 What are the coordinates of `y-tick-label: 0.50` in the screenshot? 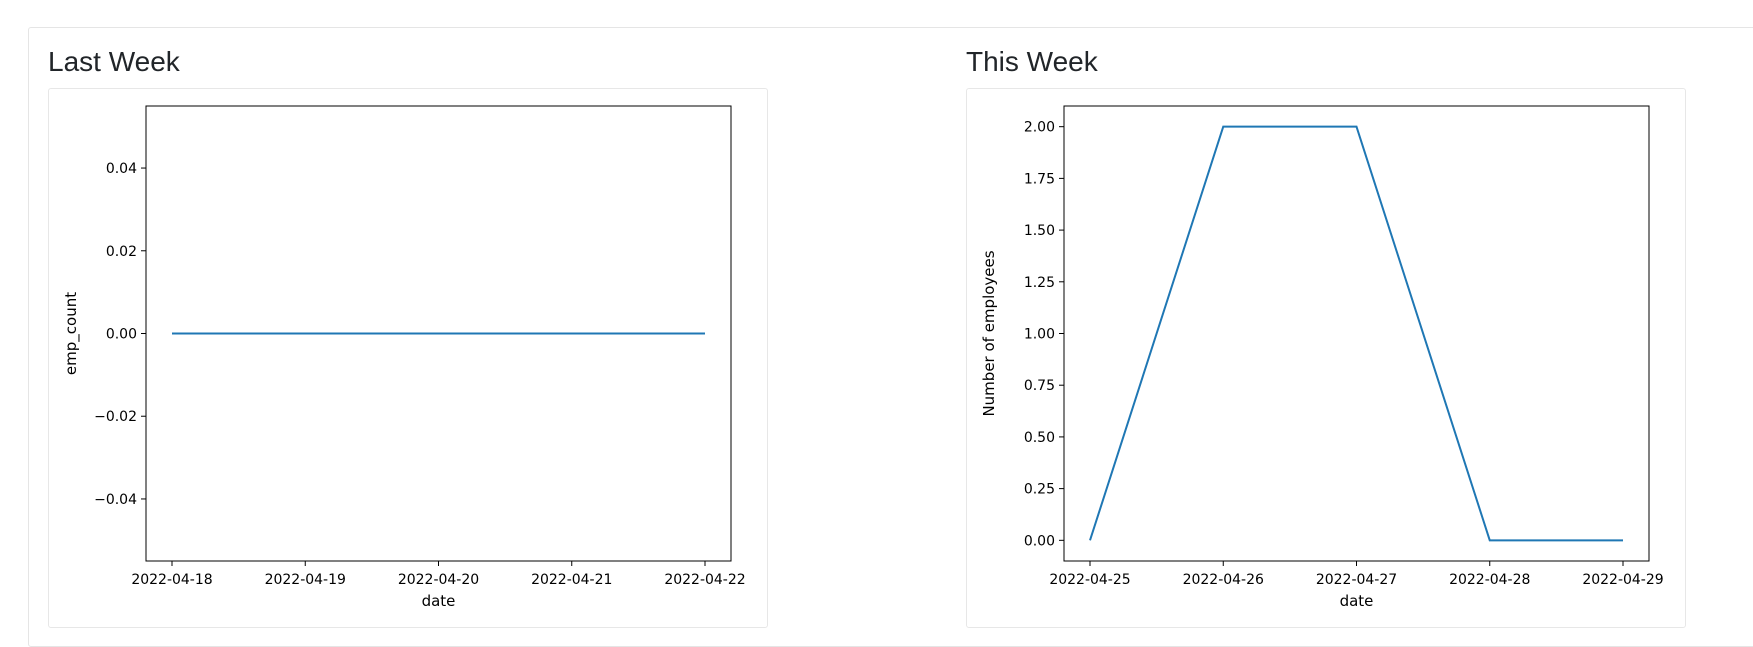 It's located at (1039, 438).